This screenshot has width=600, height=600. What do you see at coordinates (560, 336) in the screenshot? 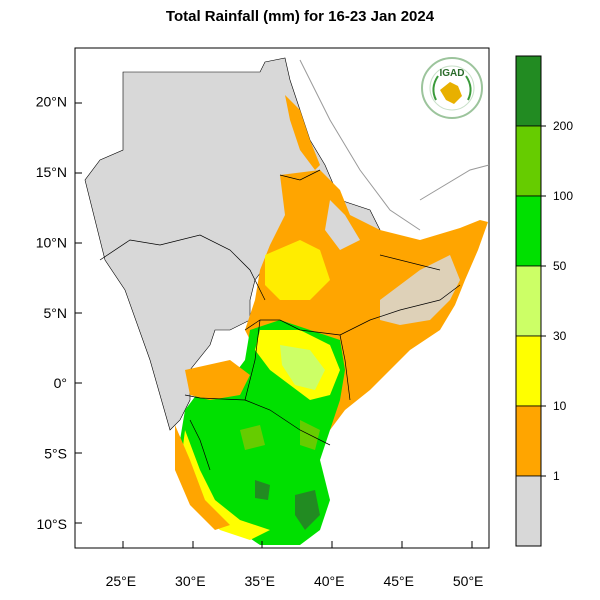
I see `colorbar-label: 30` at bounding box center [560, 336].